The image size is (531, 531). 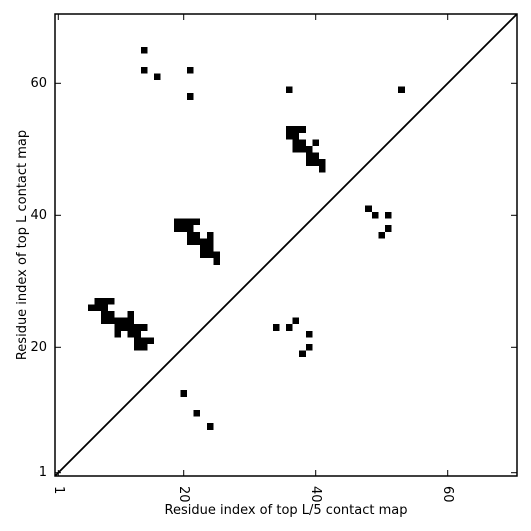 I want to click on y-tick-label: 20, so click(x=38, y=347).